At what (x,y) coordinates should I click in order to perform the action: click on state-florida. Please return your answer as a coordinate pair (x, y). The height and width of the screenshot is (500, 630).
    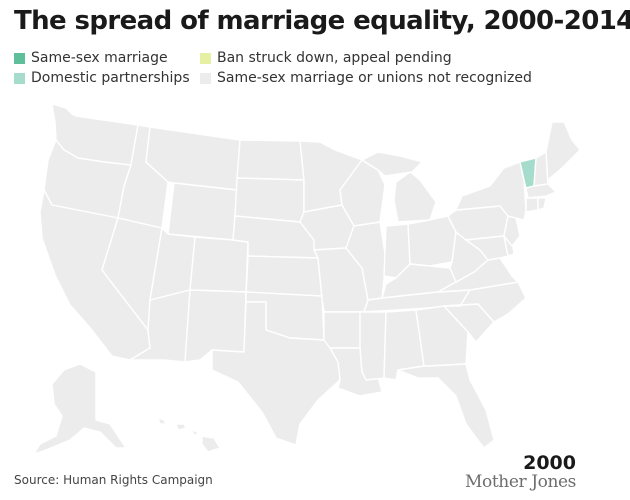
    Looking at the image, I should click on (446, 406).